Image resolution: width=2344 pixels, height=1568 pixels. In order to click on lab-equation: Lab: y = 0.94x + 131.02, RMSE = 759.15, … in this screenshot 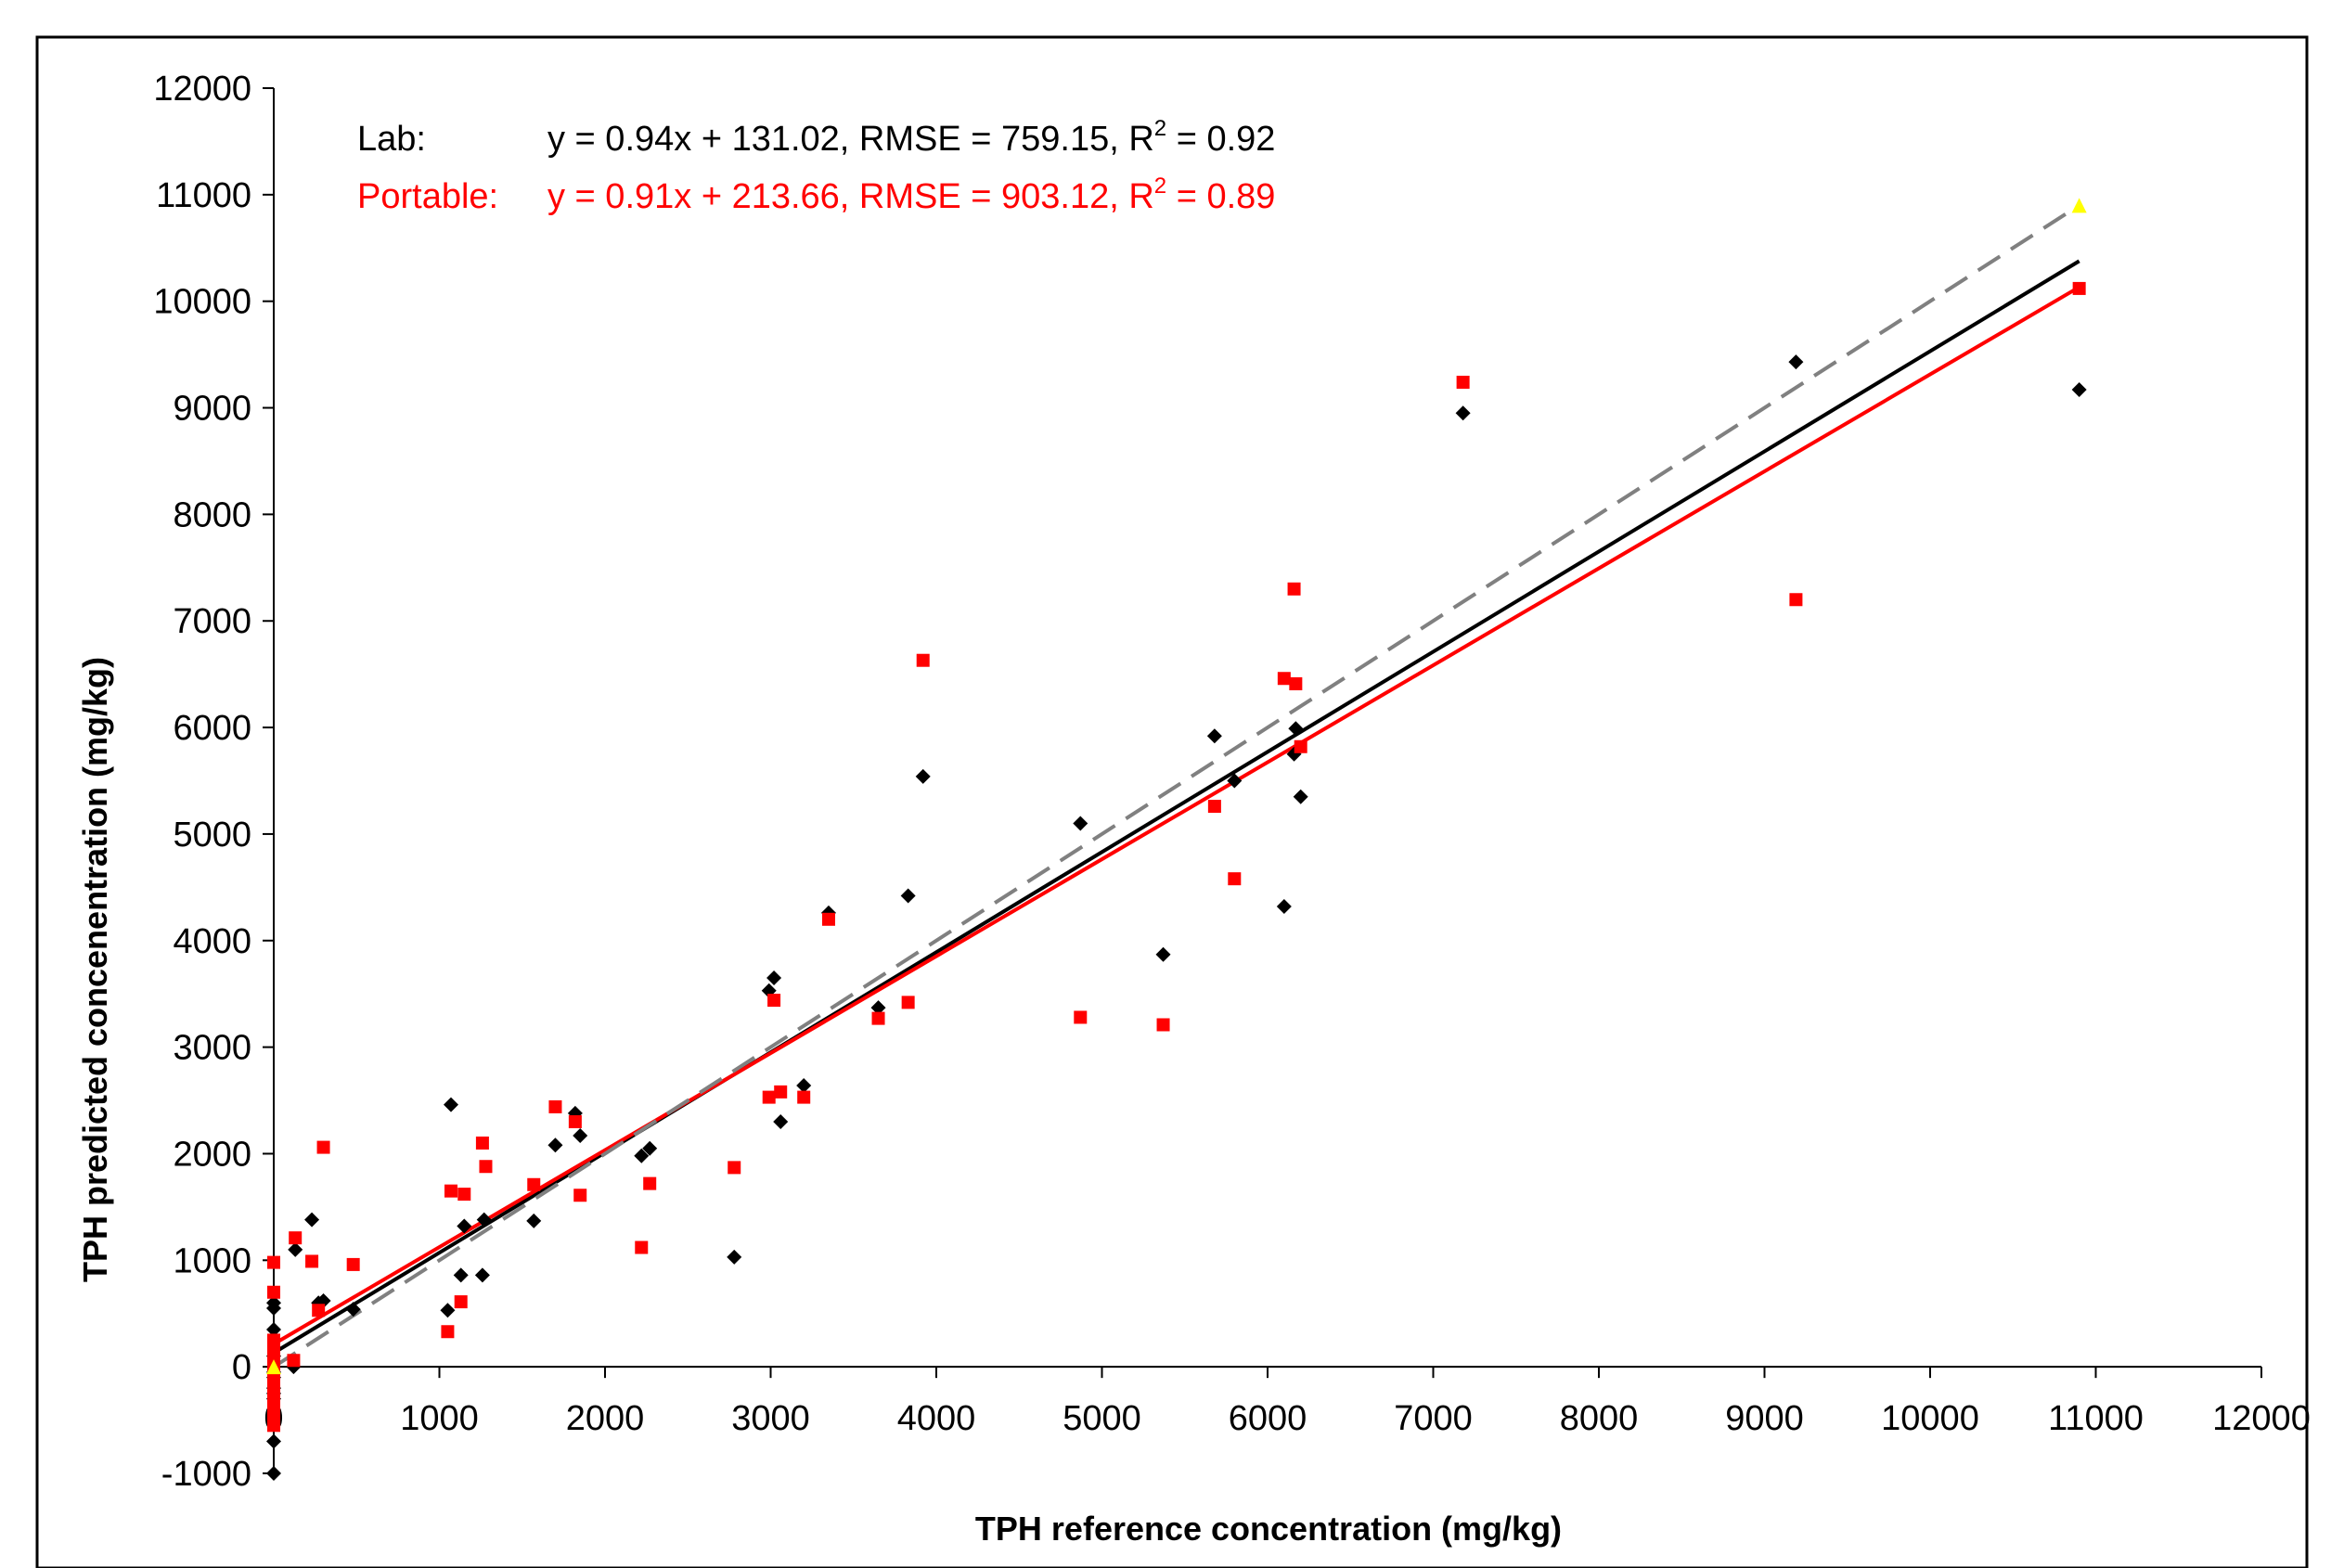, I will do `click(816, 137)`.